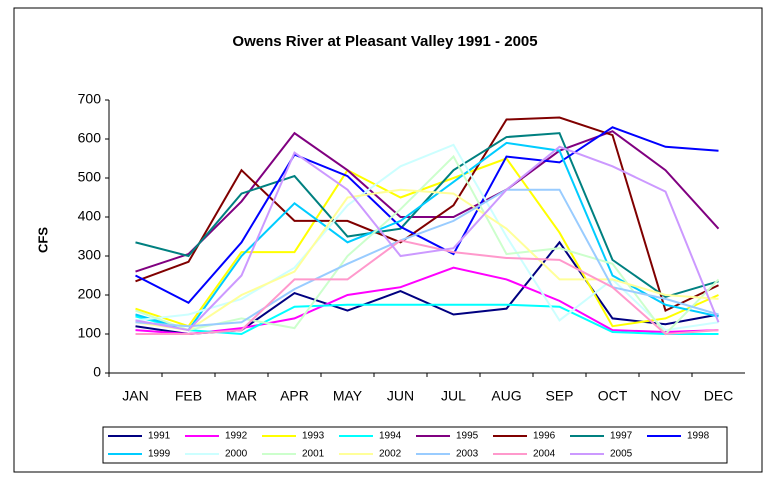 The image size is (770, 479). I want to click on x-tick-label: FEB, so click(188, 396).